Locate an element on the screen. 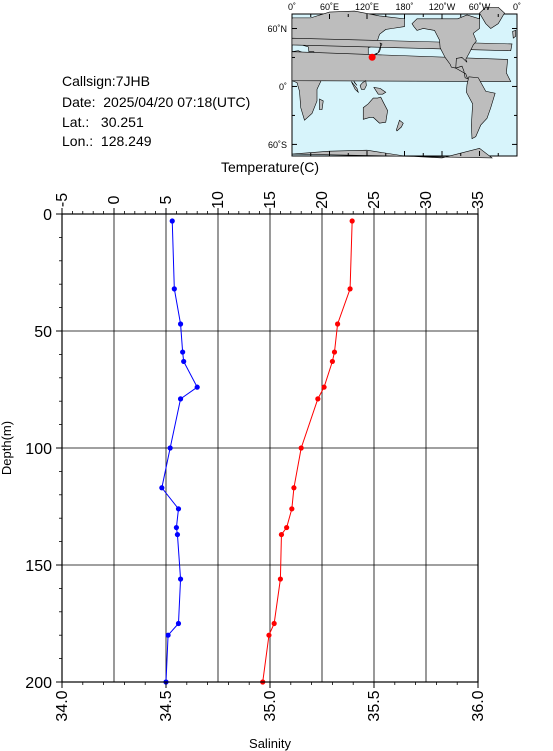 Image resolution: width=553 pixels, height=751 pixels. map-land-new-guinea is located at coordinates (380, 91).